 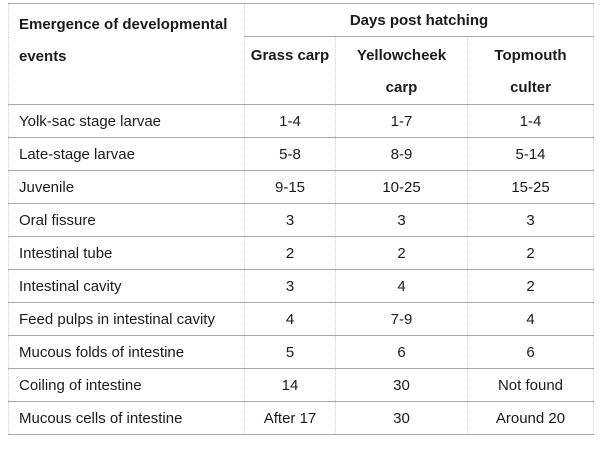 I want to click on cell-yellowcheek-carp: 10-25, so click(x=401, y=187).